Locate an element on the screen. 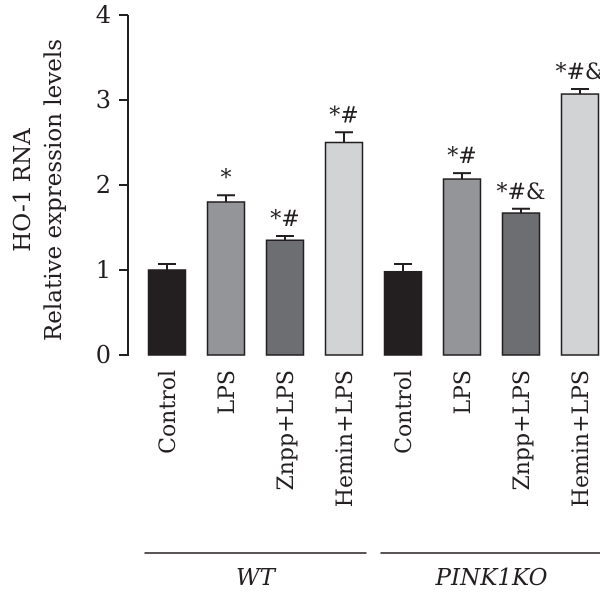  group-labels: WT PINK1KO is located at coordinates (372, 571).